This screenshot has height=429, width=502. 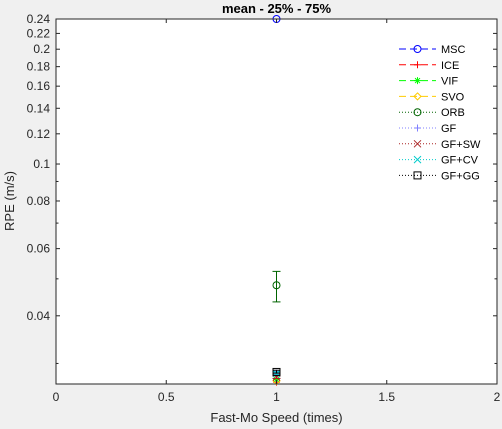 I want to click on legend-item-gf-sw: GF+SW, so click(x=440, y=145).